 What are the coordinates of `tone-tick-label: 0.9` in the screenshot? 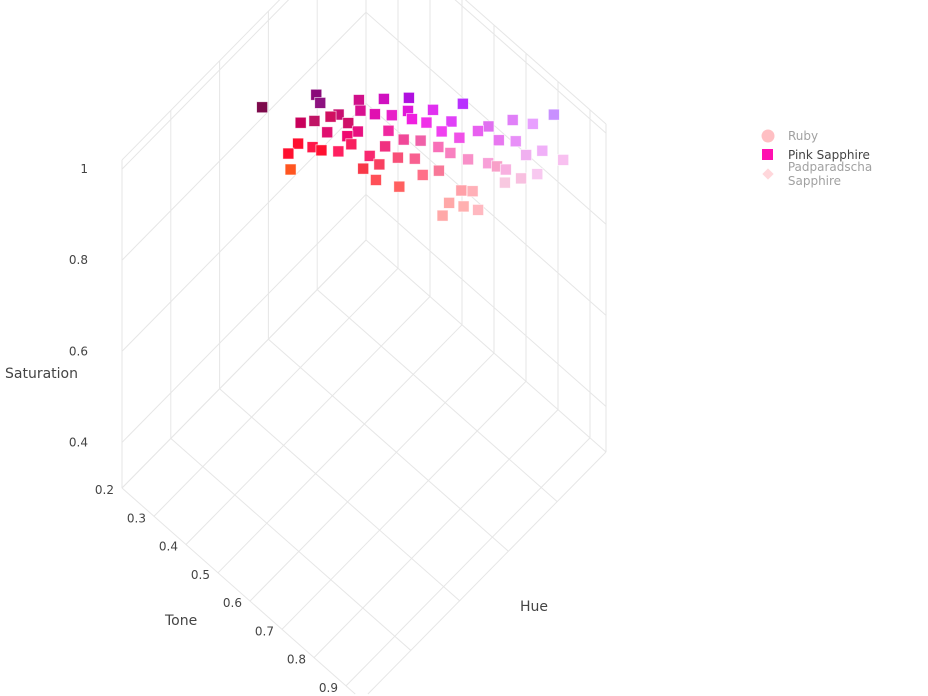 It's located at (328, 688).